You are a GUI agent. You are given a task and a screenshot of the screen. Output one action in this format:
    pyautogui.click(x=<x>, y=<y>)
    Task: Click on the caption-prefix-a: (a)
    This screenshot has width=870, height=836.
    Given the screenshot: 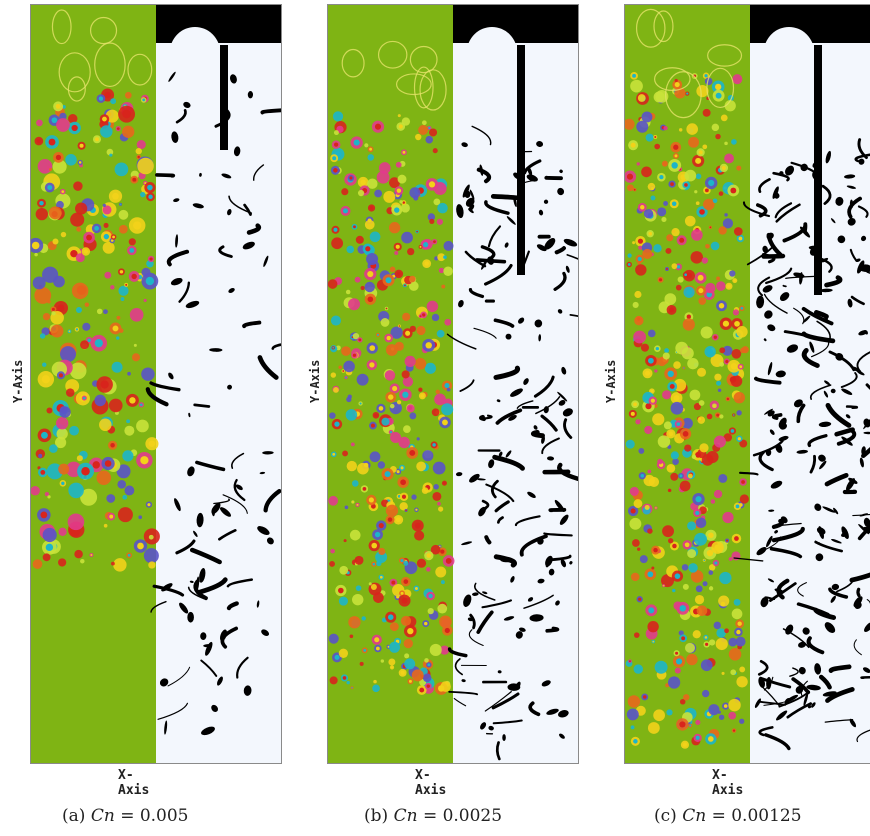 What is the action you would take?
    pyautogui.click(x=73, y=816)
    